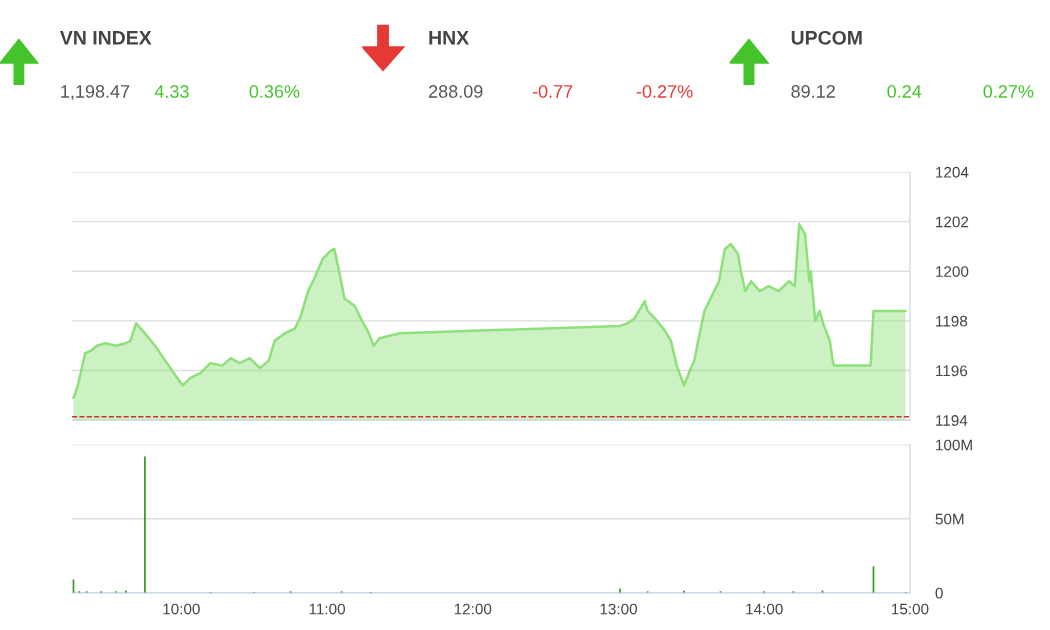  Describe the element at coordinates (449, 38) in the screenshot. I see `text: HNX` at that location.